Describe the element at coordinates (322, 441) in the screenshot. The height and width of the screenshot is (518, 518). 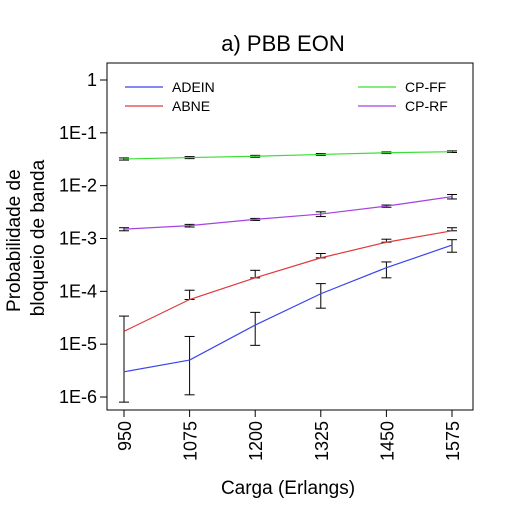
I see `x-tick-label: 1325` at that location.